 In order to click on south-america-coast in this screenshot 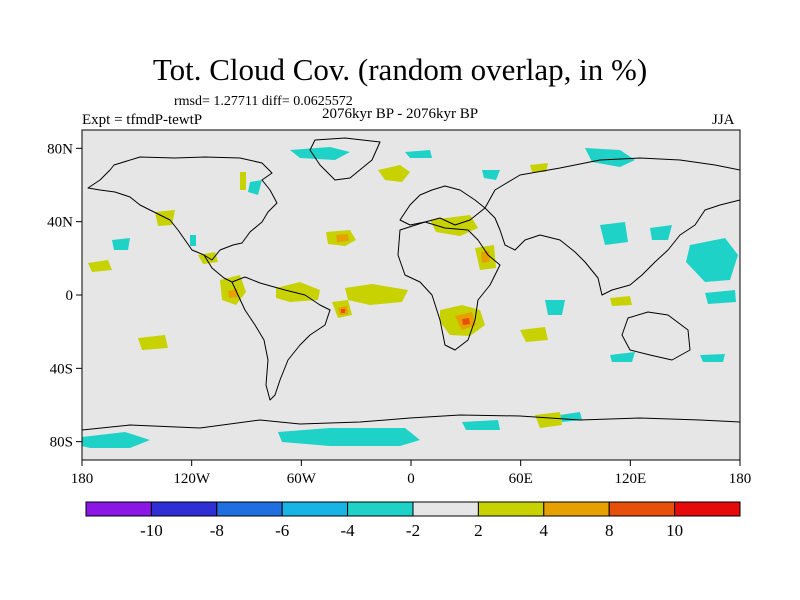, I will do `click(281, 338)`.